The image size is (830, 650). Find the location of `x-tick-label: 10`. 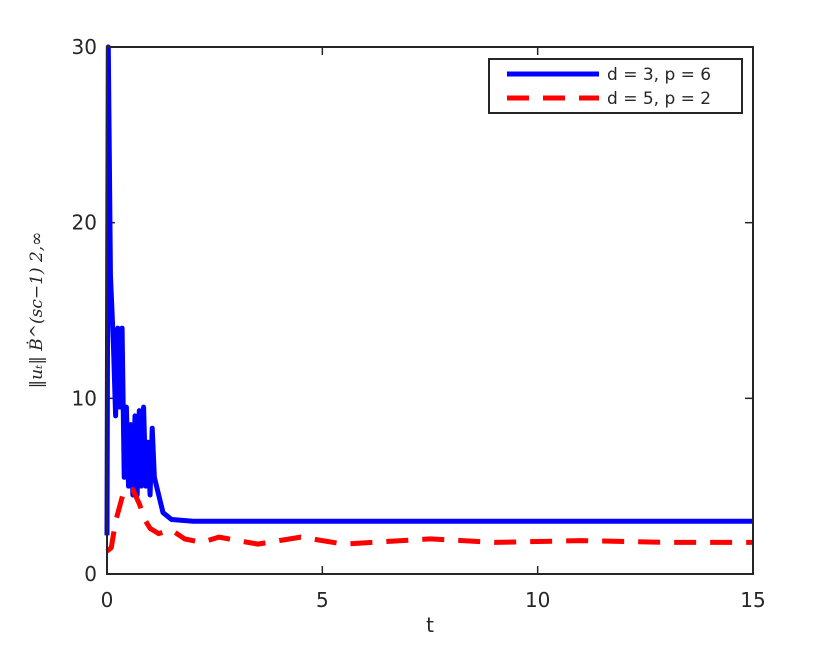

x-tick-label: 10 is located at coordinates (537, 600).